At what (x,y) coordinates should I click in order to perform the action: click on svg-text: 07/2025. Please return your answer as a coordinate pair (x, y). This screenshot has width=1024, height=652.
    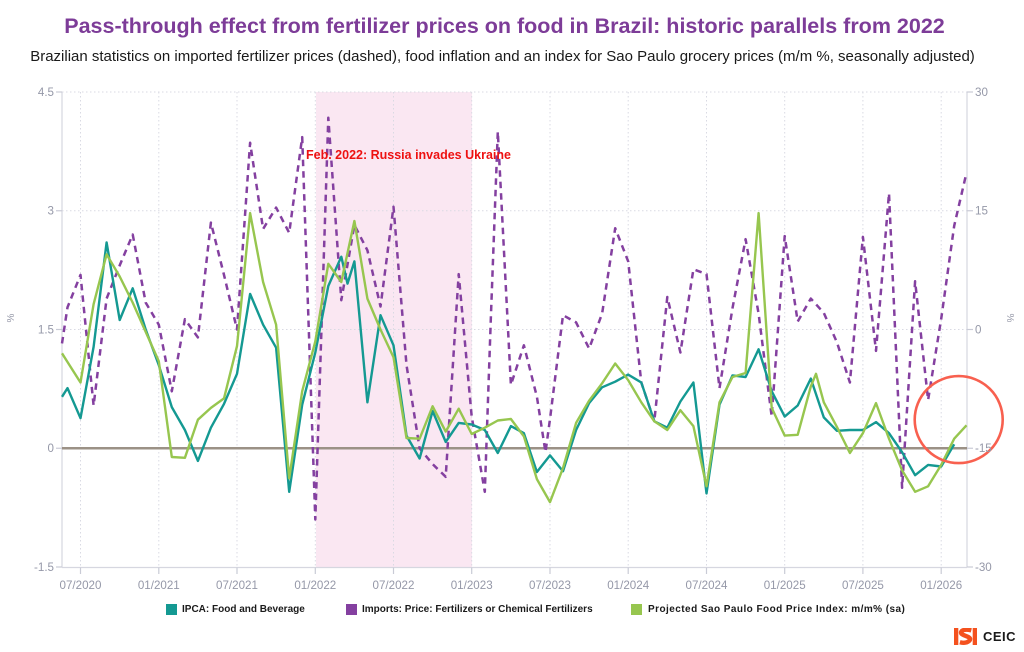
    Looking at the image, I should click on (863, 585).